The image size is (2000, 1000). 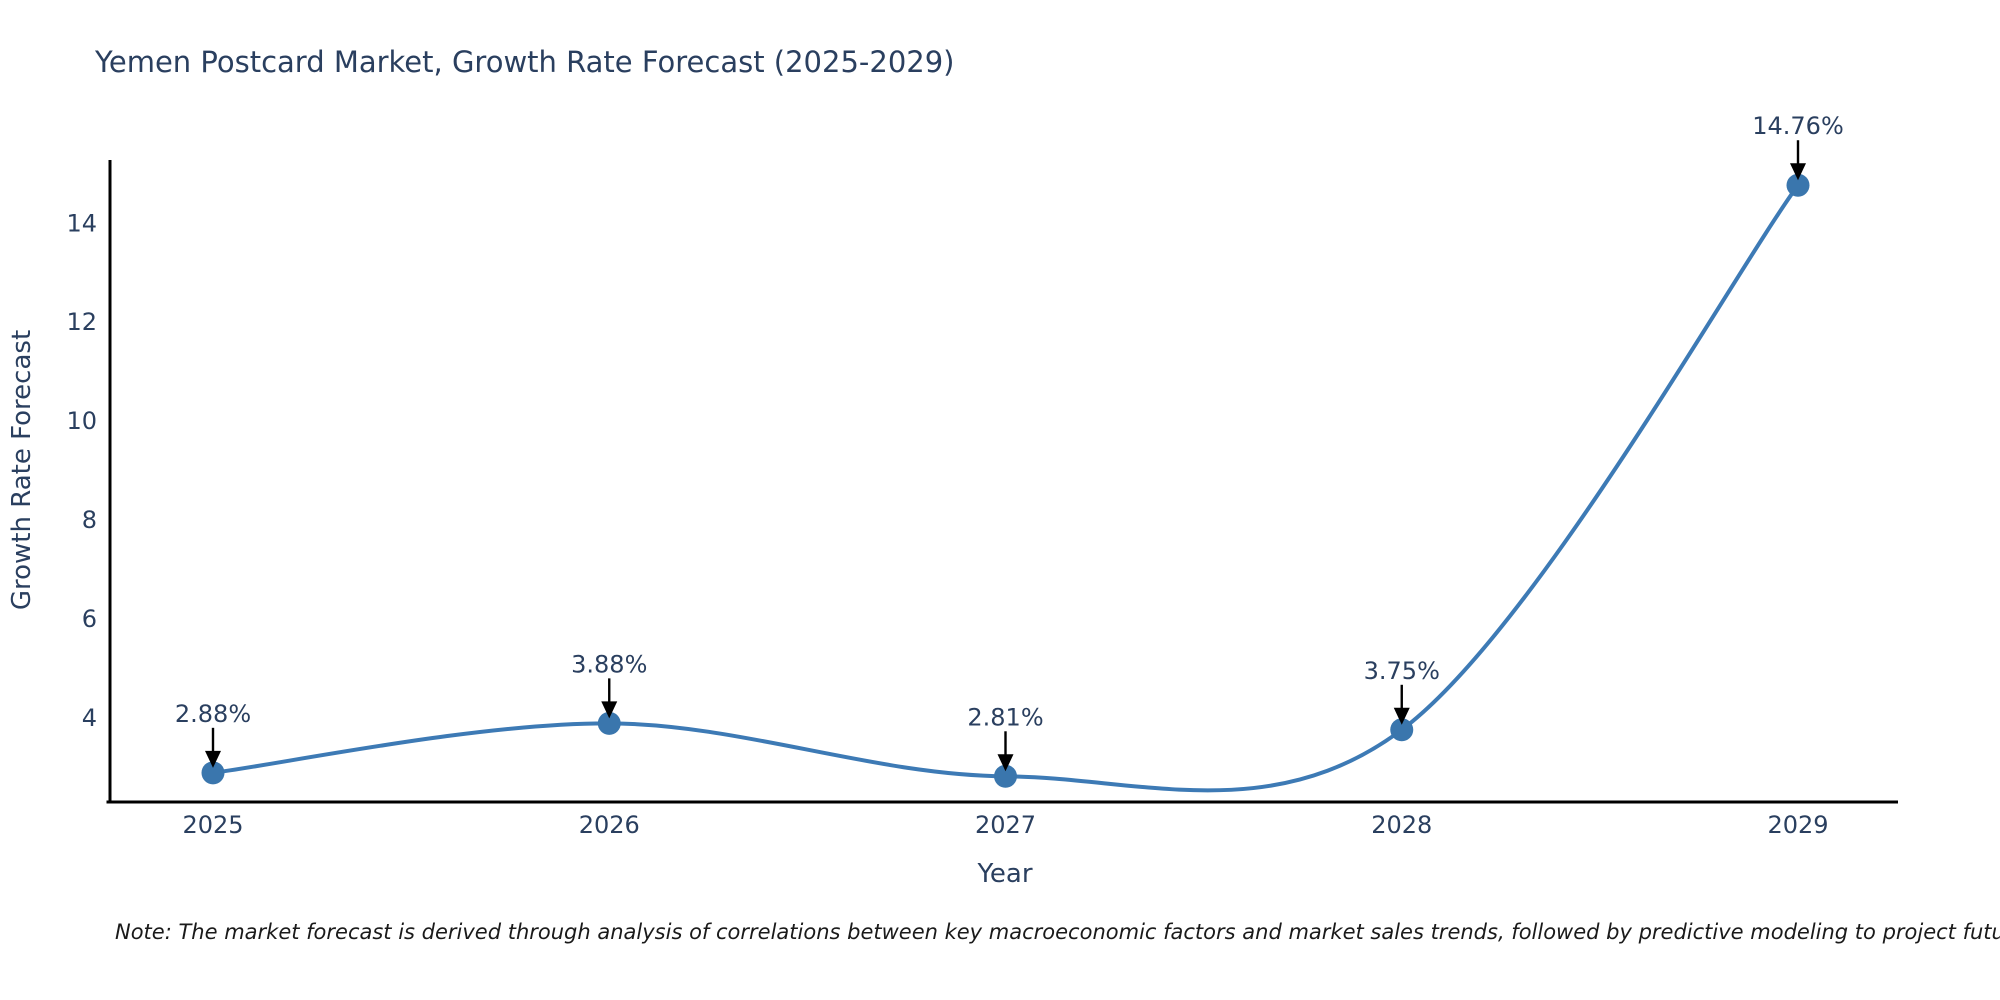 I want to click on annotation-label: 3.88%, so click(x=609, y=664).